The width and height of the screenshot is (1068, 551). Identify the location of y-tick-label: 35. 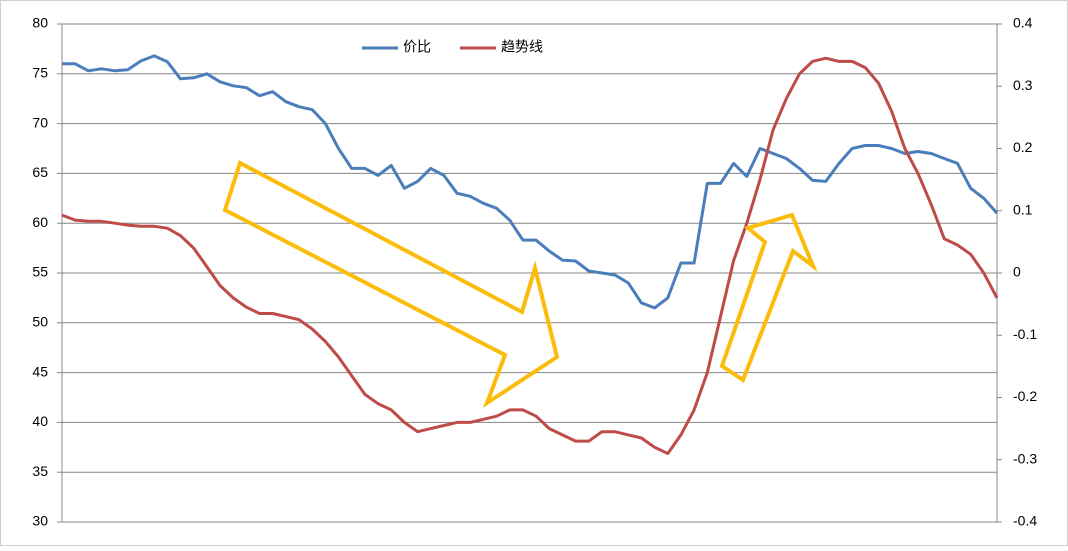
(40, 471).